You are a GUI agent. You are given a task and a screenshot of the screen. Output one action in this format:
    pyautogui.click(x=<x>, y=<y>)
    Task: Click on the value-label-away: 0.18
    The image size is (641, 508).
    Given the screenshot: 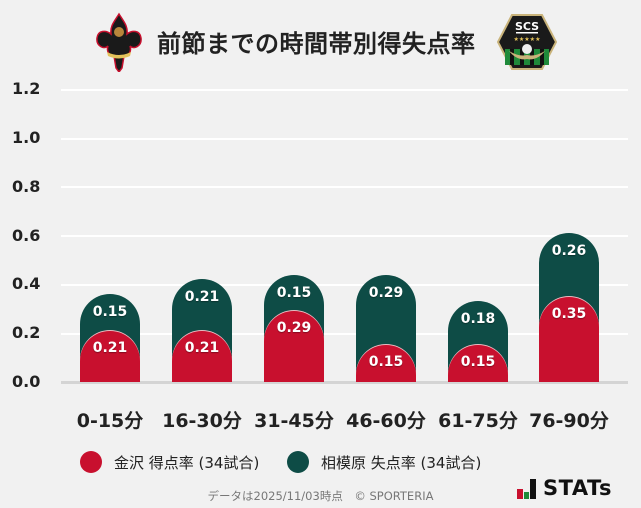 What is the action you would take?
    pyautogui.click(x=478, y=319)
    